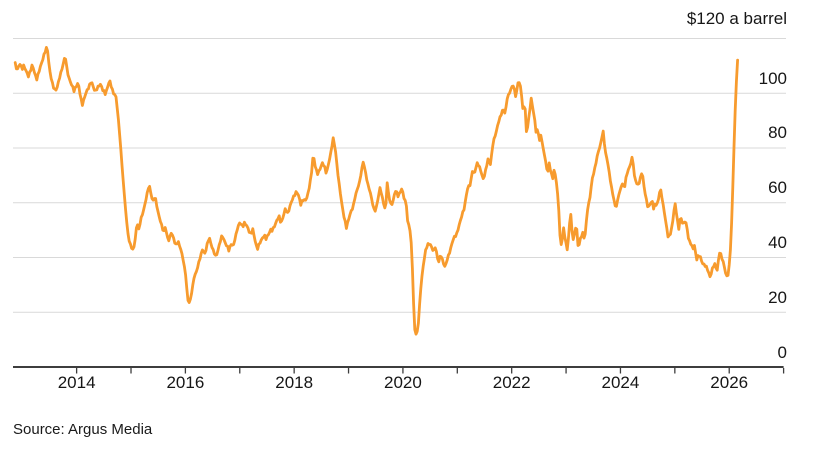  I want to click on y-axis-label: 100, so click(772, 78).